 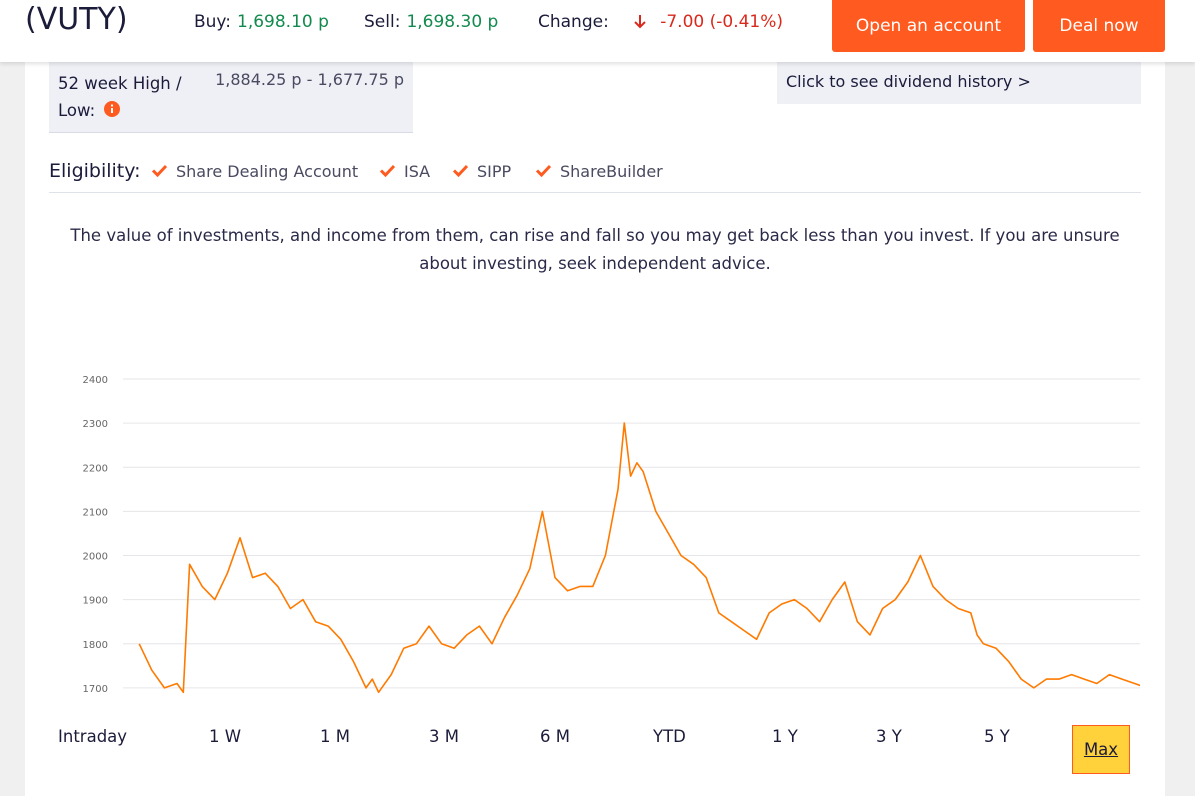 I want to click on week52-label-text: 52 week High / Low:, so click(x=120, y=97).